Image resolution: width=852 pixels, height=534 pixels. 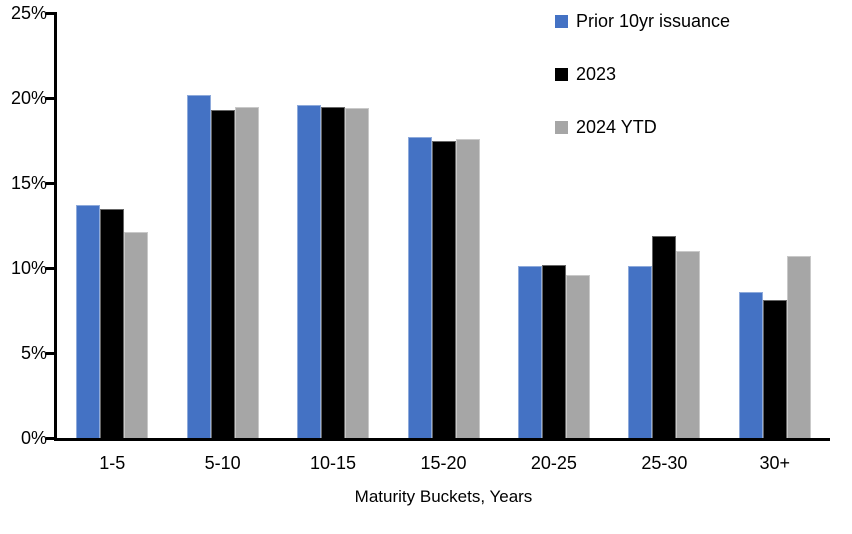 I want to click on legend-label: 2024 YTD, so click(x=616, y=127).